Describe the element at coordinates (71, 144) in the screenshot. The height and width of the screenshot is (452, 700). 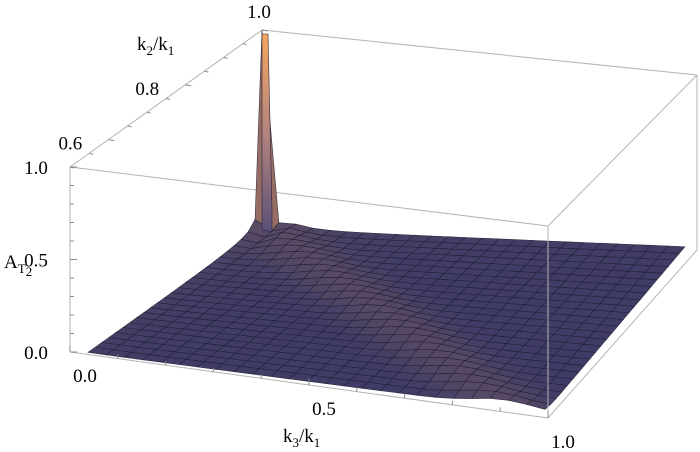
I see `y-axis-tick-label: 0.6` at that location.